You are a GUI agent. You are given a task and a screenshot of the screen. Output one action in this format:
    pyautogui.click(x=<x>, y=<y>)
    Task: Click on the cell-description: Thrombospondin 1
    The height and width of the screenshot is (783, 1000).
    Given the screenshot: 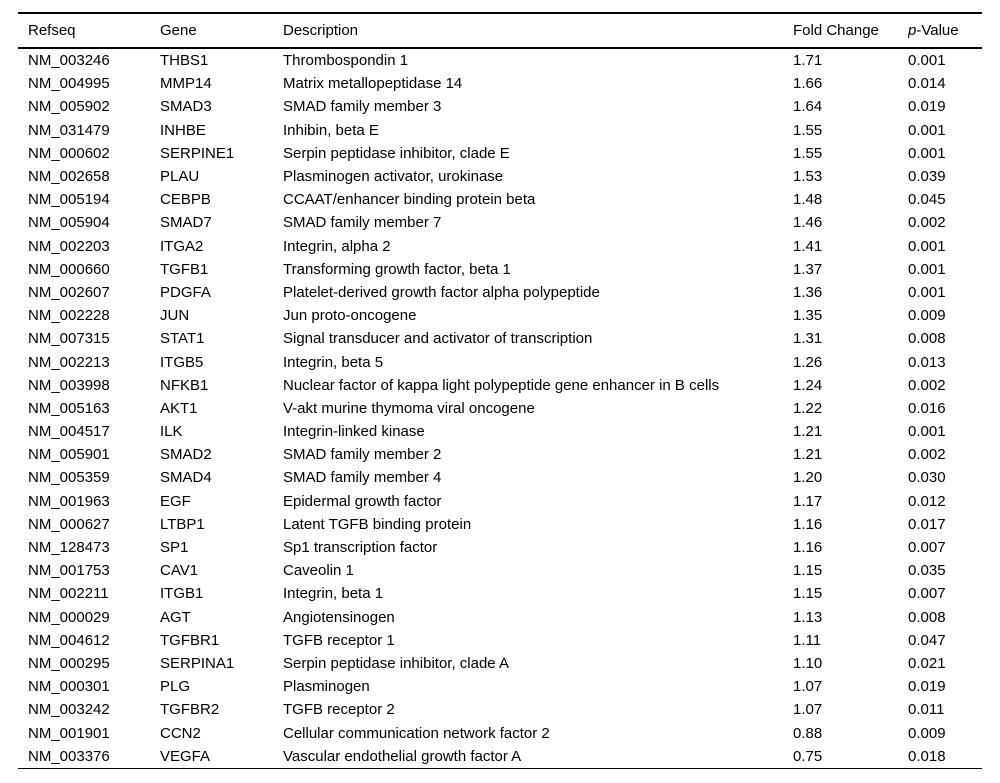 What is the action you would take?
    pyautogui.click(x=346, y=61)
    